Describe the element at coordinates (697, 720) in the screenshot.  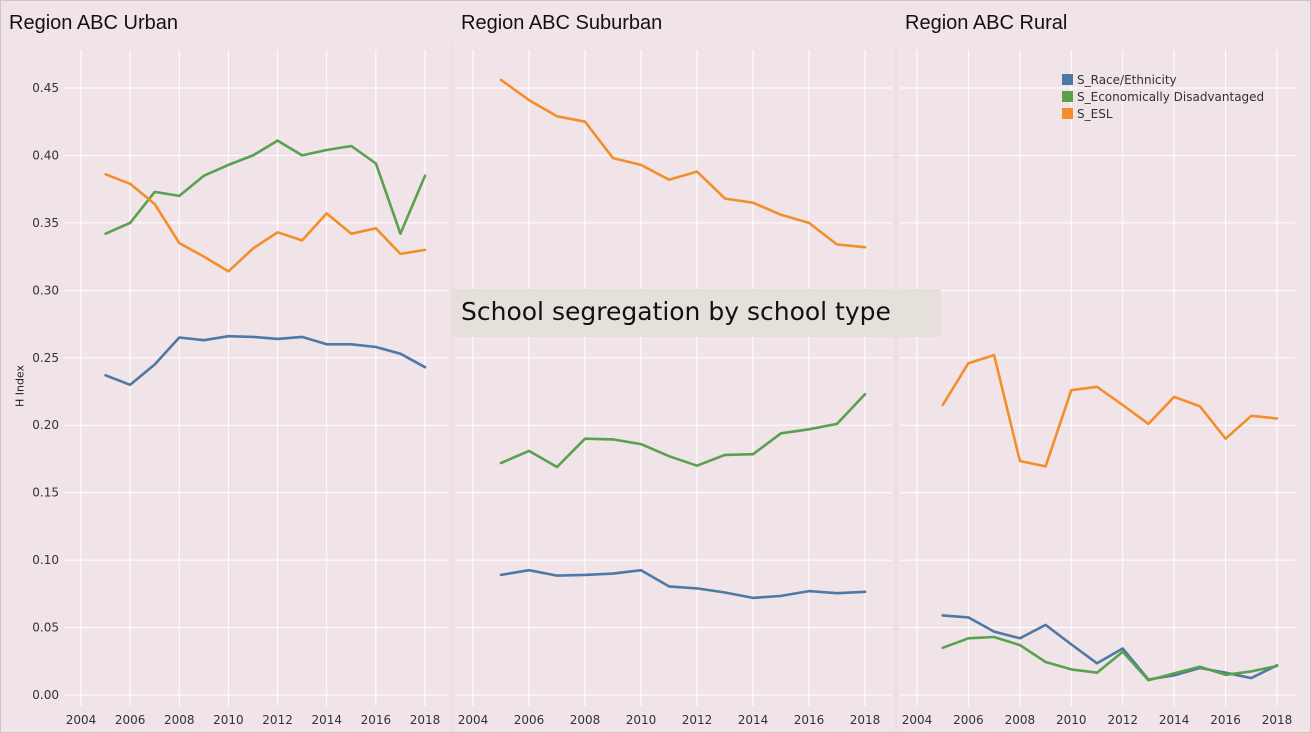
I see `x-tick-label-1-4: 2012` at that location.